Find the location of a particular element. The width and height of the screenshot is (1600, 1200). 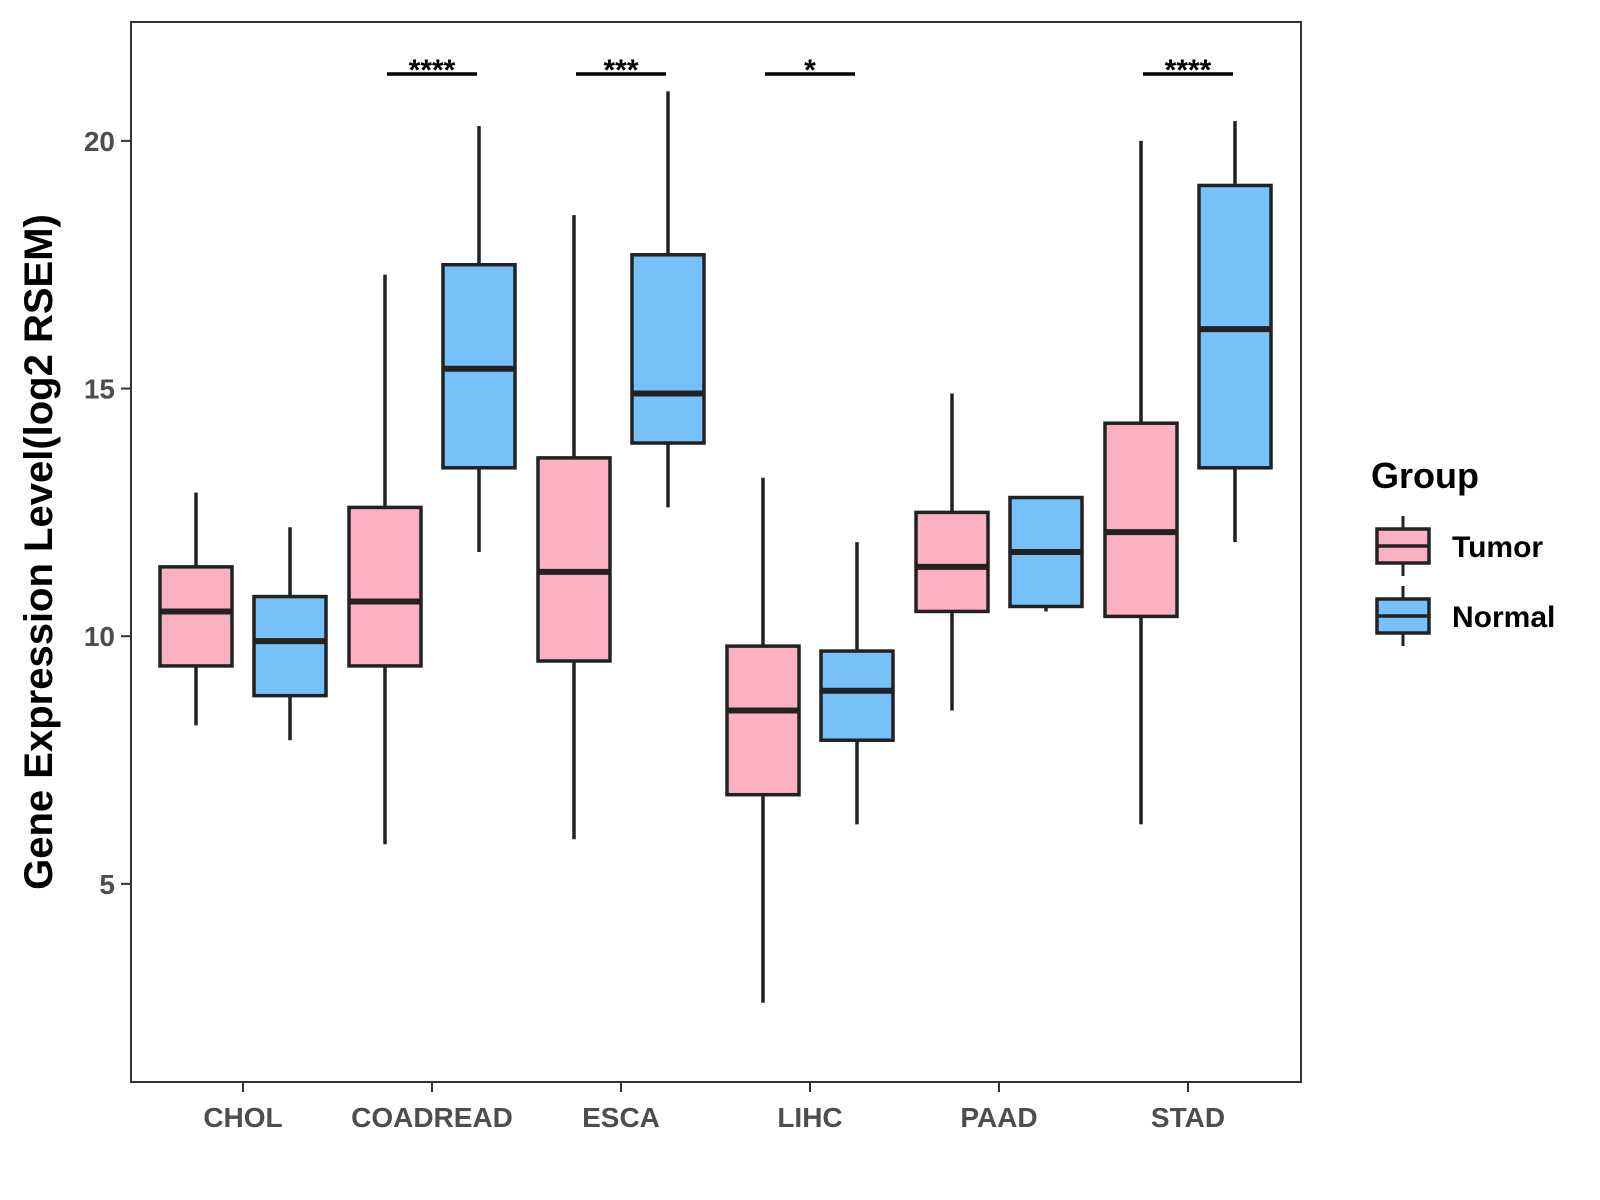

legend-label: Normal is located at coordinates (1503, 617).